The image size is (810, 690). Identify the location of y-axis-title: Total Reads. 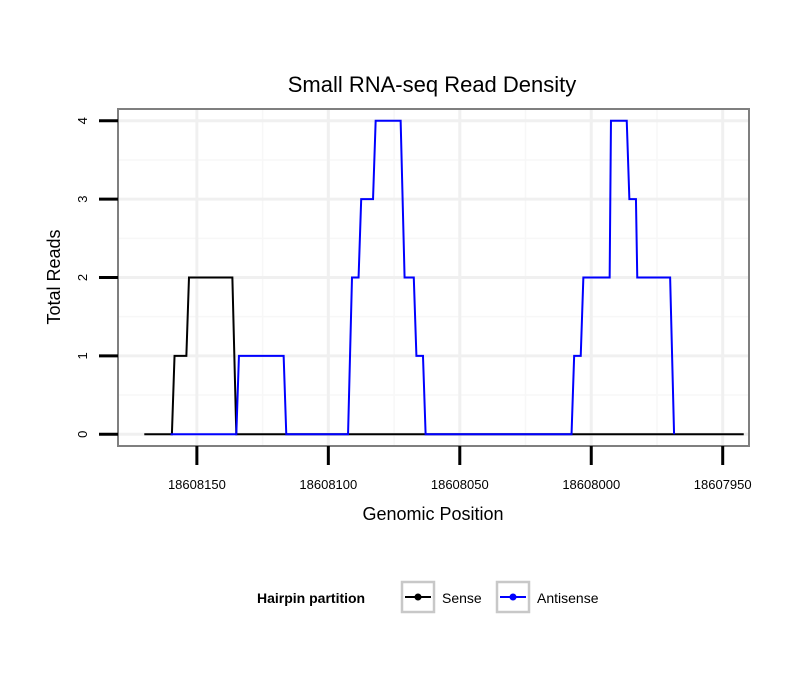
(54, 276).